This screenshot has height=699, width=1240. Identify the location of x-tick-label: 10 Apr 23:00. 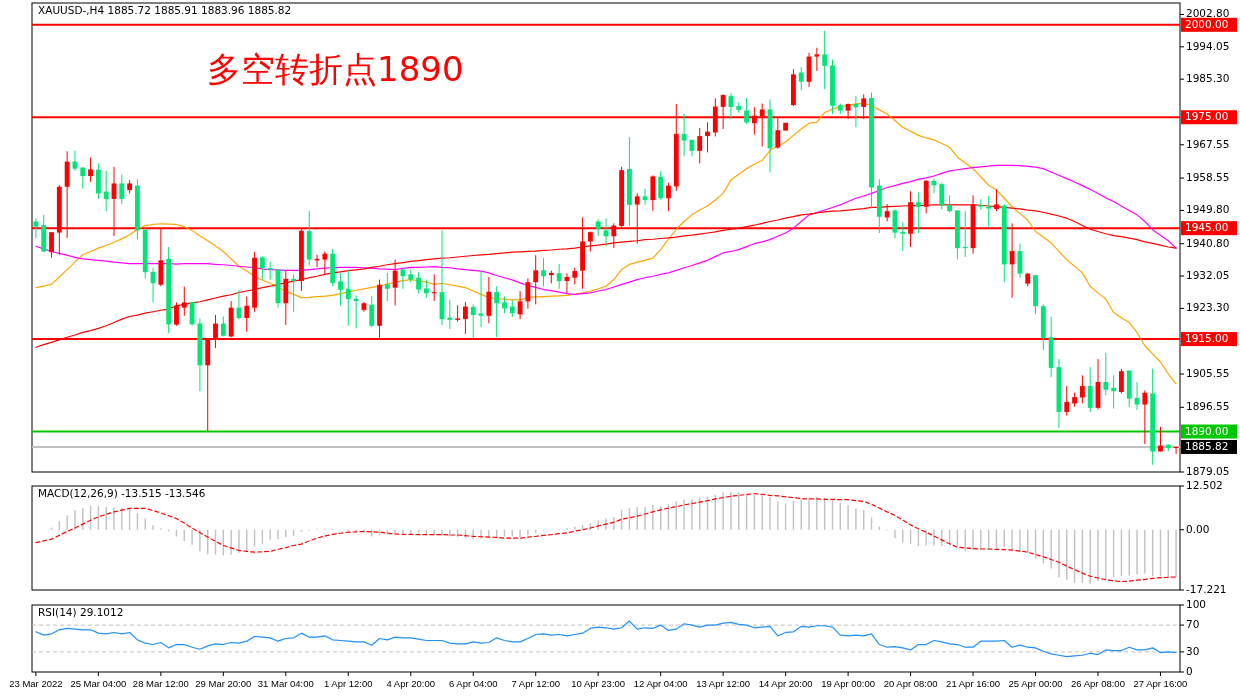
(598, 683).